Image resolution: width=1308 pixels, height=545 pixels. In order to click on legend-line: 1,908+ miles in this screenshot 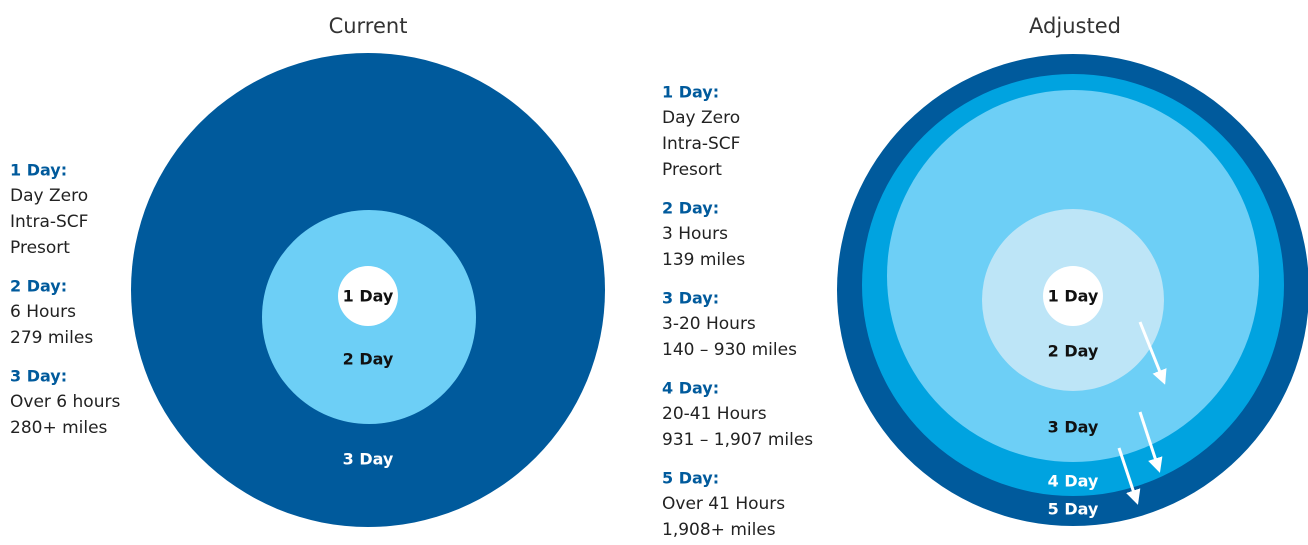, I will do `click(719, 530)`.